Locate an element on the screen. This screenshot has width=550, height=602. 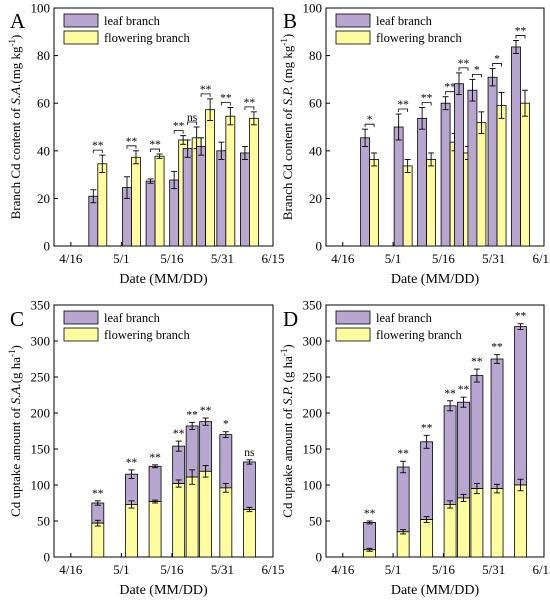
y-tick-label: 50 is located at coordinates (315, 521).